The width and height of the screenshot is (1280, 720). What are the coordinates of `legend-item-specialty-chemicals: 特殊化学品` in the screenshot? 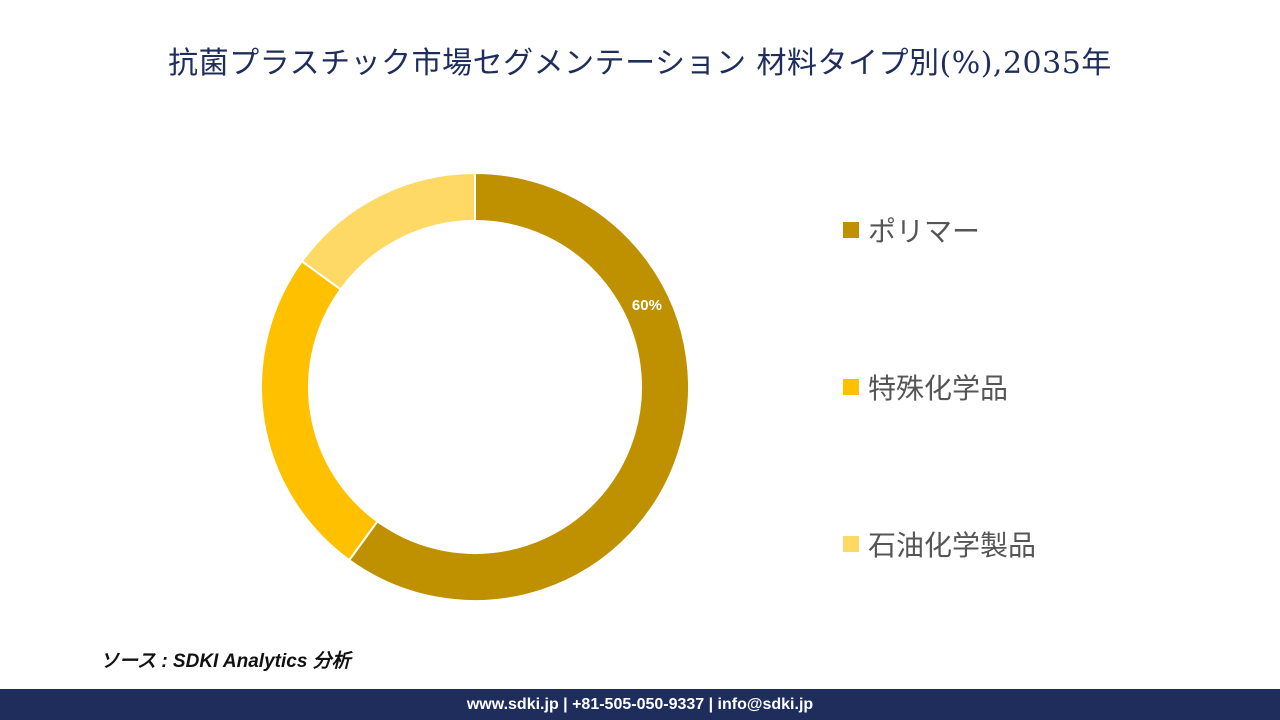 It's located at (925, 387).